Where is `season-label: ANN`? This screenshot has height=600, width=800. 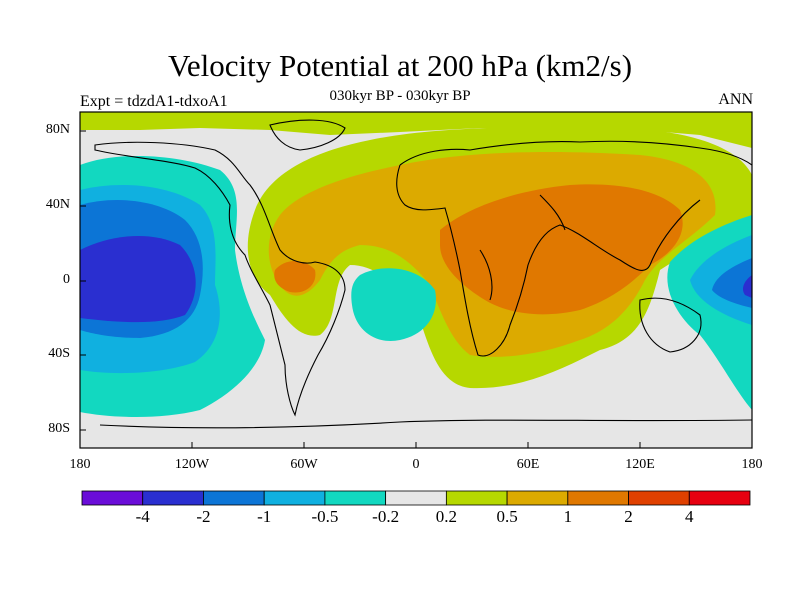
season-label: ANN is located at coordinates (735, 99).